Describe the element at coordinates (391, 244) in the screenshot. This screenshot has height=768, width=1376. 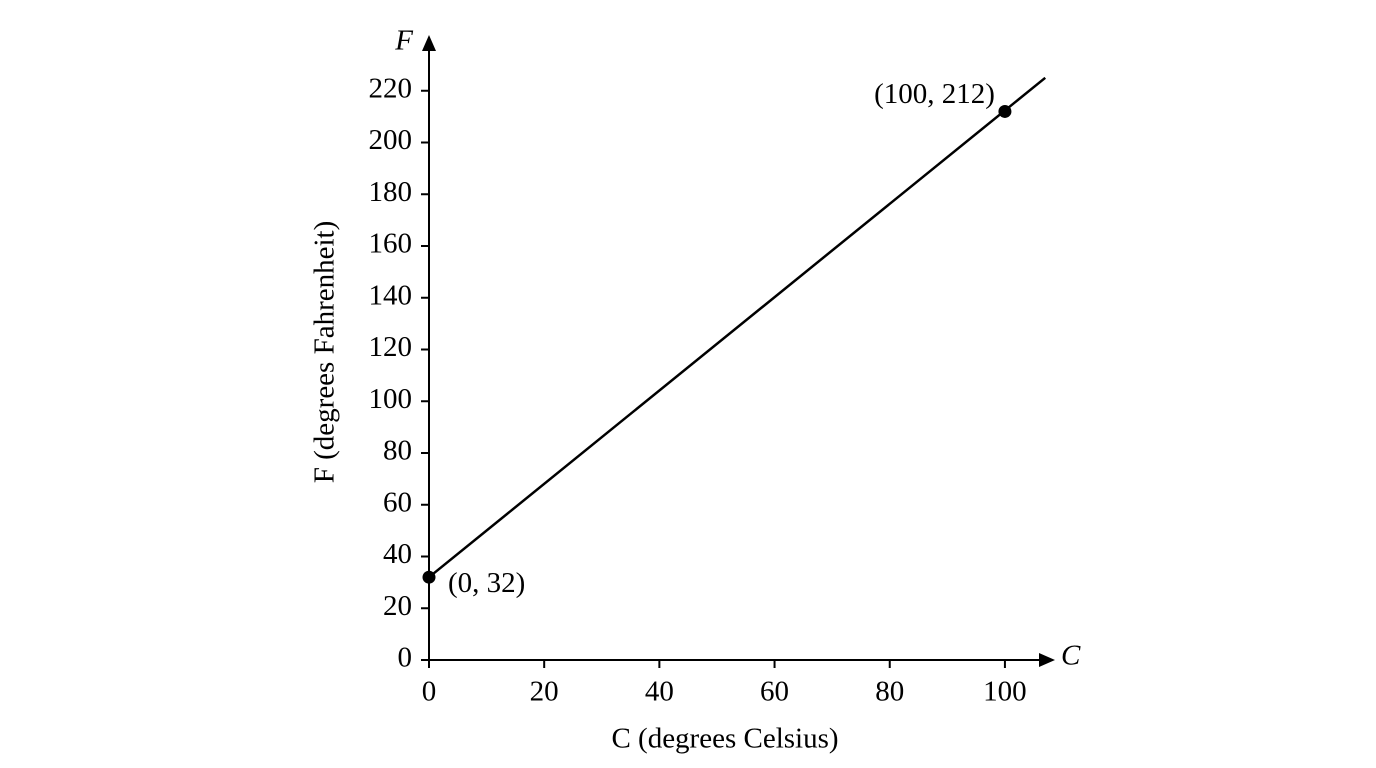
I see `y-tick-label: 160` at that location.